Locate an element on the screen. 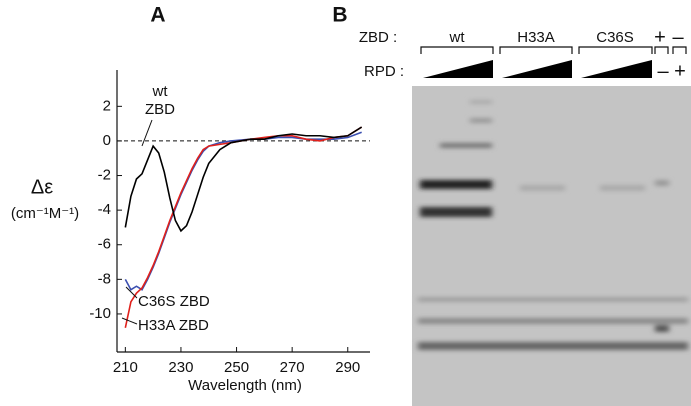 The width and height of the screenshot is (691, 406). panel-label: B is located at coordinates (339, 15).